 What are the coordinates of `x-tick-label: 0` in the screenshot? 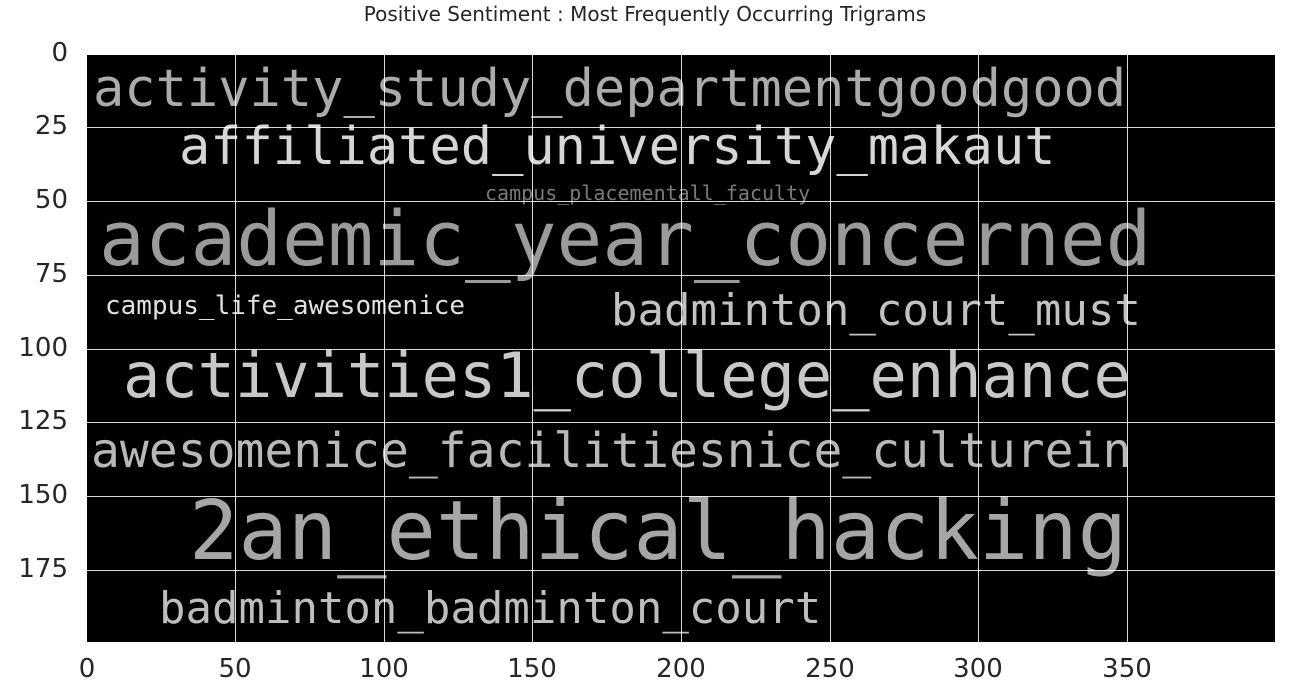 It's located at (87, 669).